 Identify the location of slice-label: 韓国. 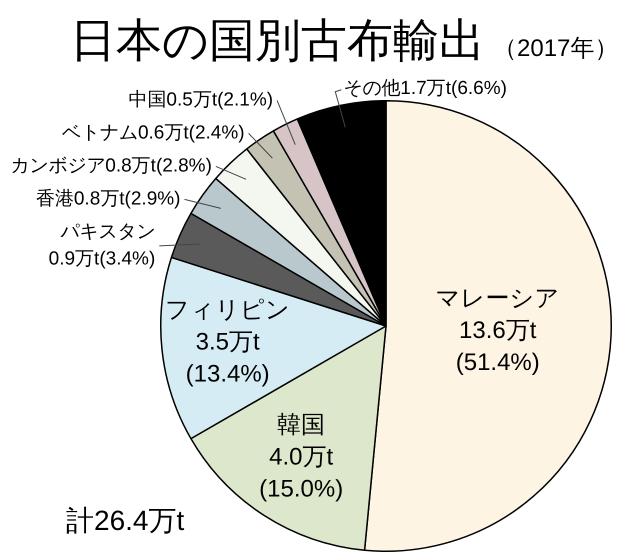
(301, 425).